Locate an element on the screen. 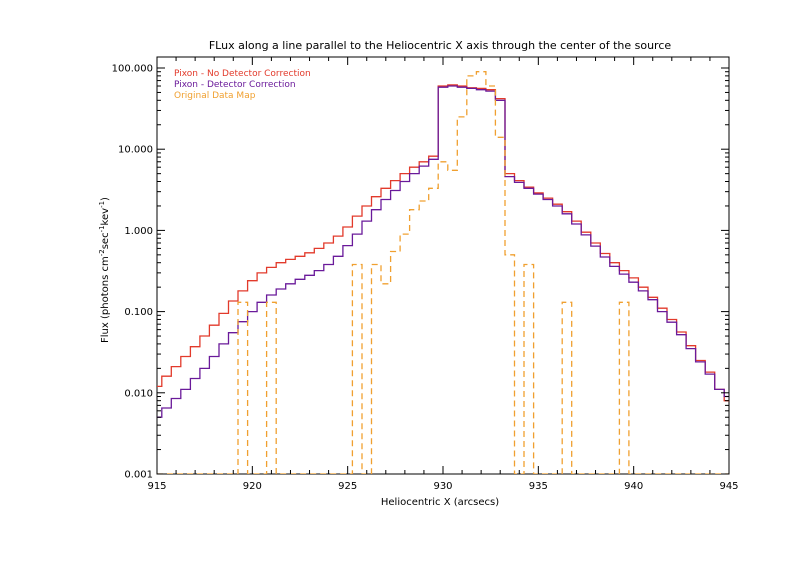 The height and width of the screenshot is (565, 800). y-axis-label: Flux (photons cm-2sec-1kev-1) is located at coordinates (104, 270).